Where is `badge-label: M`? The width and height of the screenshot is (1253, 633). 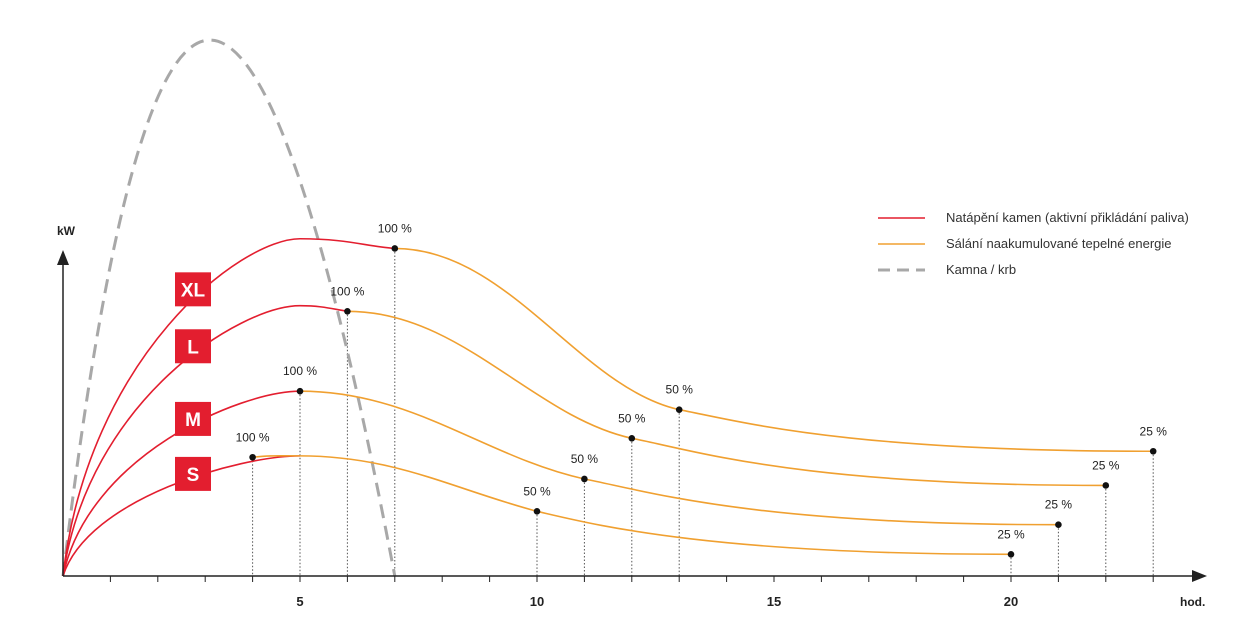
badge-label: M is located at coordinates (193, 420).